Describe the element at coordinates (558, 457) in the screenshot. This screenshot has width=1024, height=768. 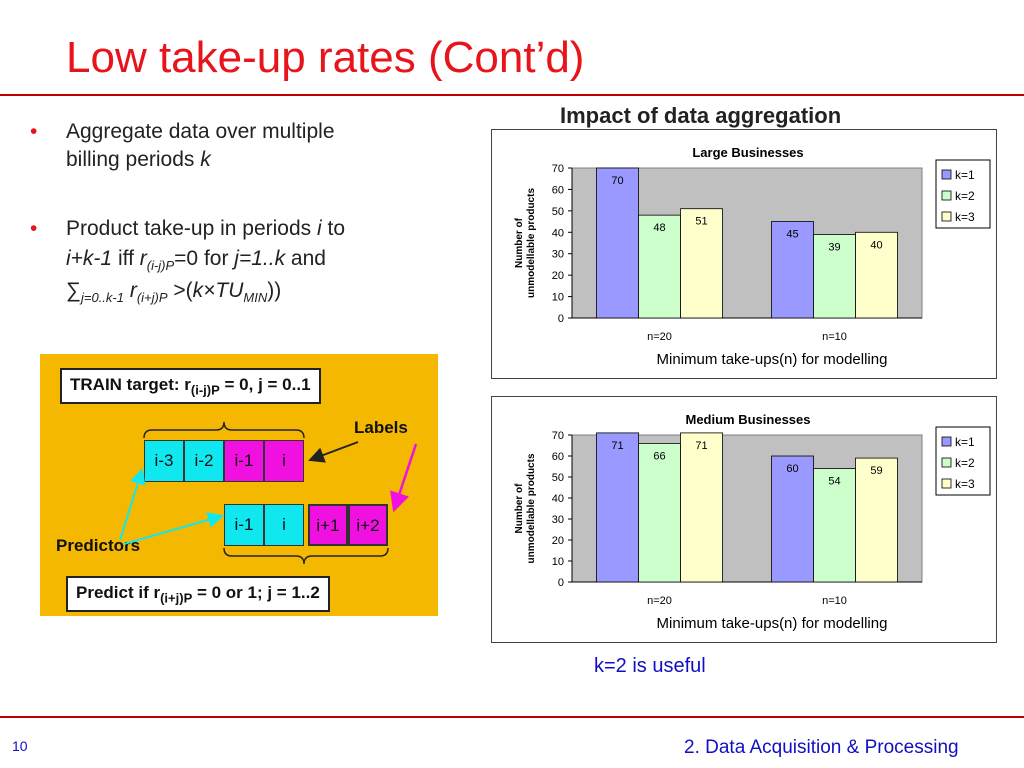
I see `y-tick-label: 60` at that location.